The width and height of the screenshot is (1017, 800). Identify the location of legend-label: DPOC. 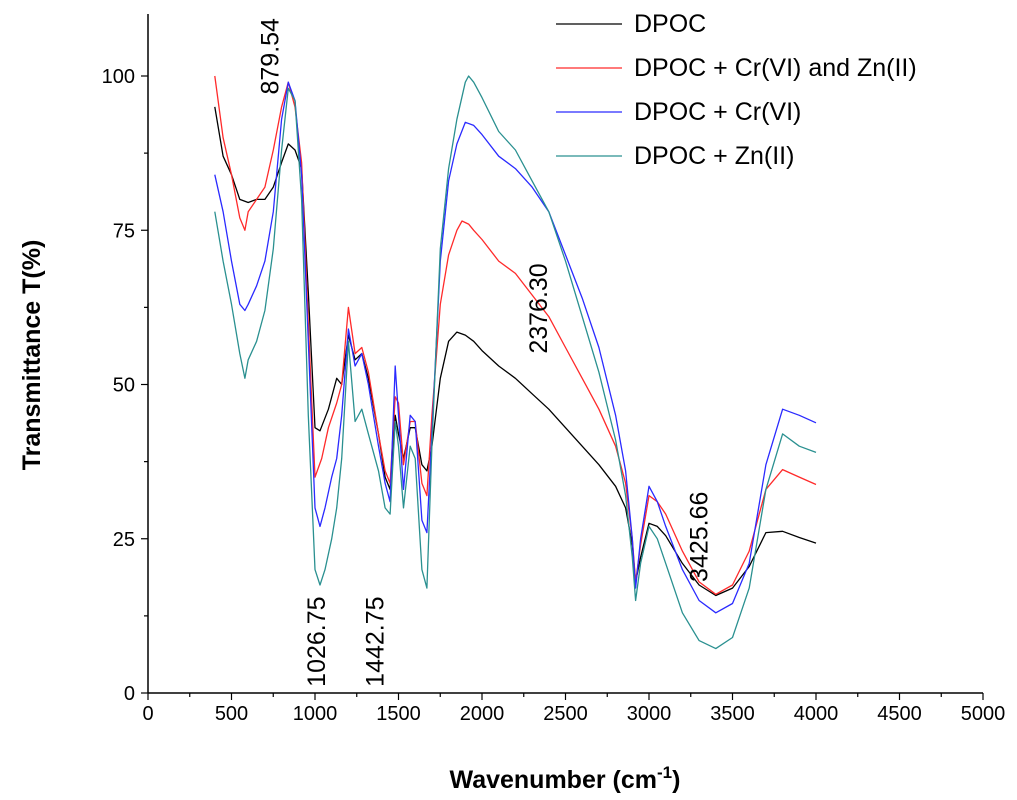
(670, 24).